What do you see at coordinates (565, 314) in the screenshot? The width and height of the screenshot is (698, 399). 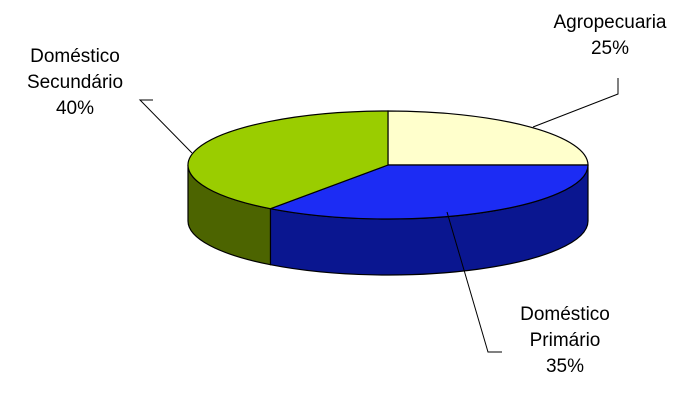 I see `slice-label-domestico-primario-line-1: Doméstico` at bounding box center [565, 314].